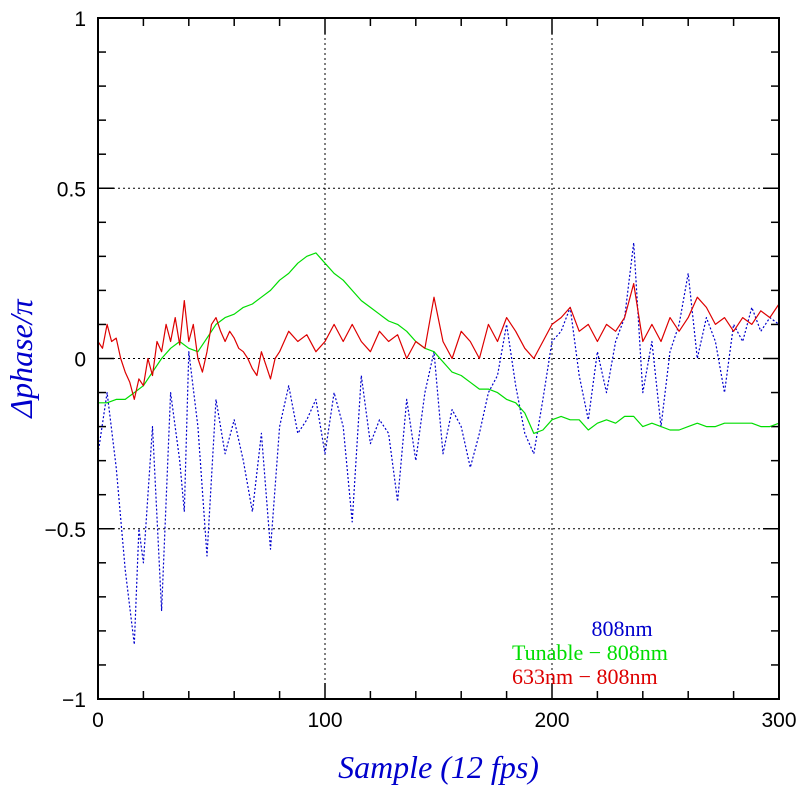  I want to click on x-tick-label: 200, so click(551, 720).